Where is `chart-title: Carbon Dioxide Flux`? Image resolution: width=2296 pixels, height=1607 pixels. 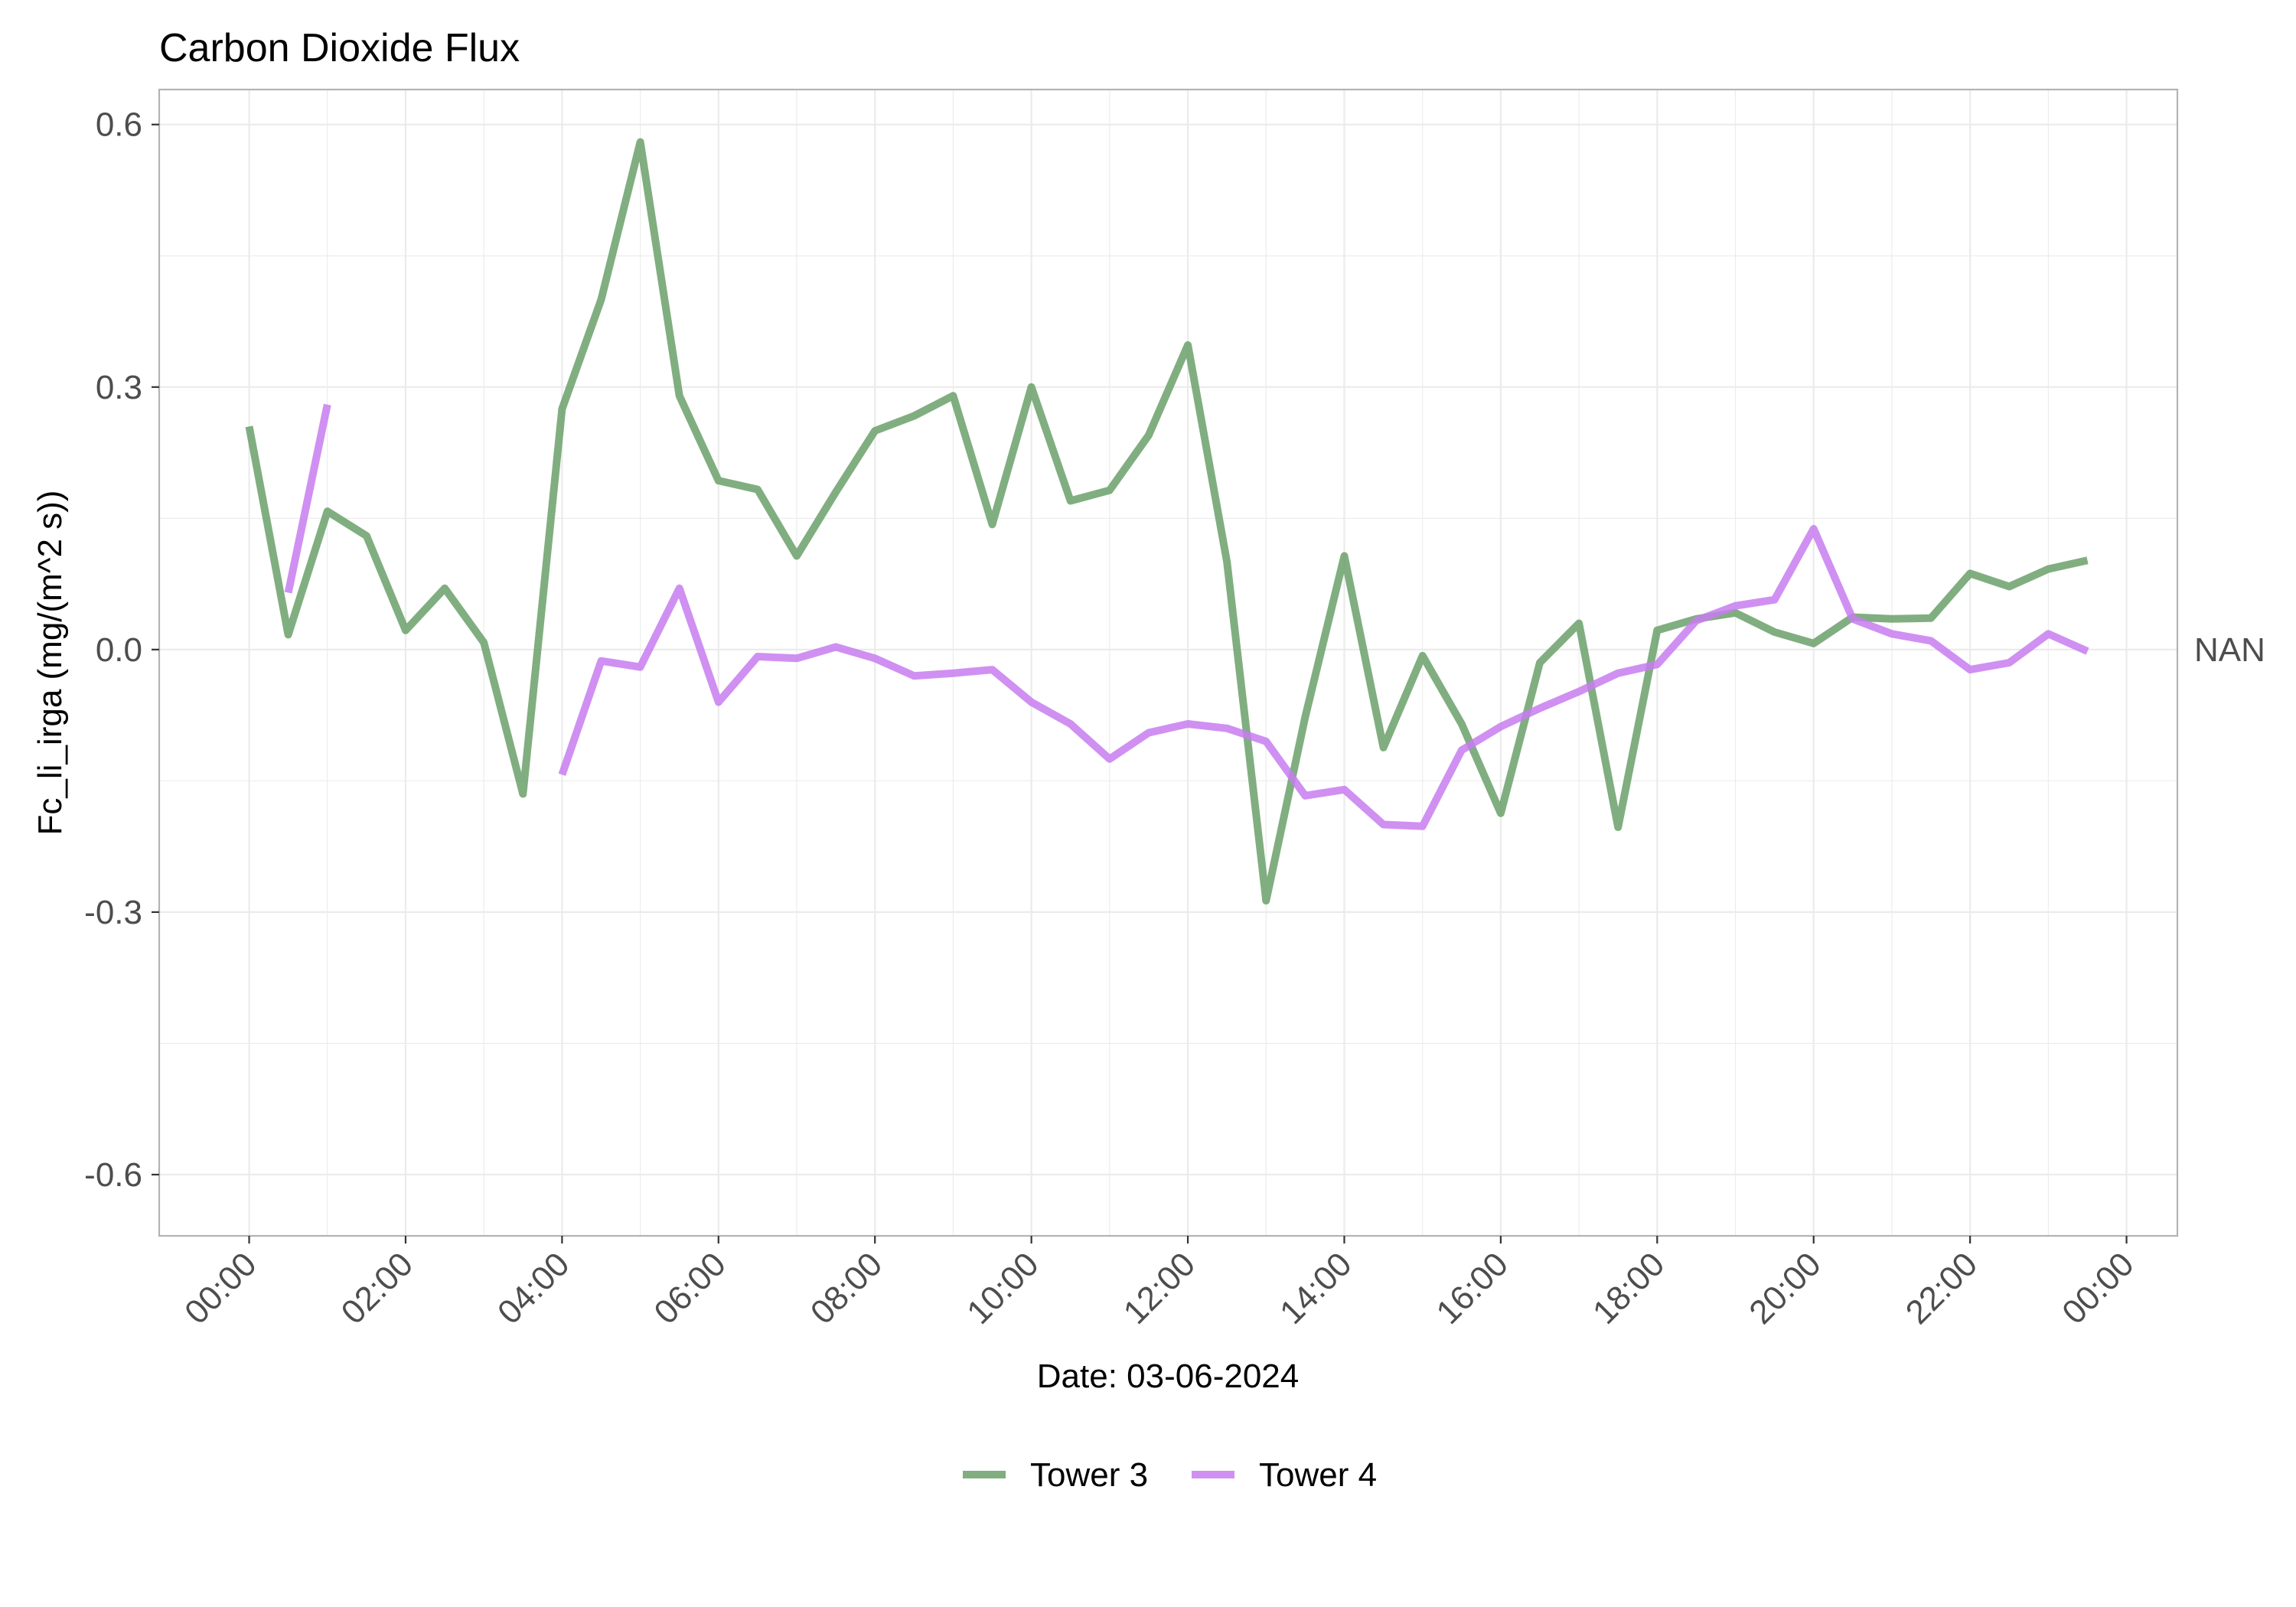 chart-title: Carbon Dioxide Flux is located at coordinates (339, 48).